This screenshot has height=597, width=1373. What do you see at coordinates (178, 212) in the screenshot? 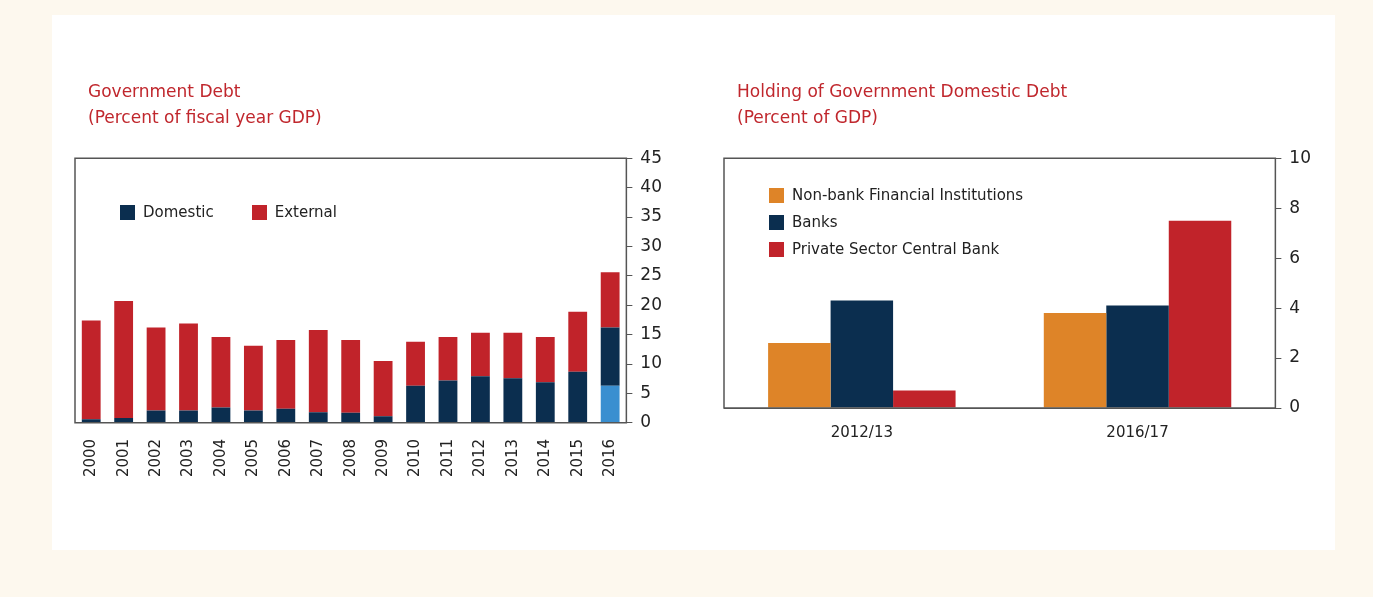
I see `legend-label: Domestic` at bounding box center [178, 212].